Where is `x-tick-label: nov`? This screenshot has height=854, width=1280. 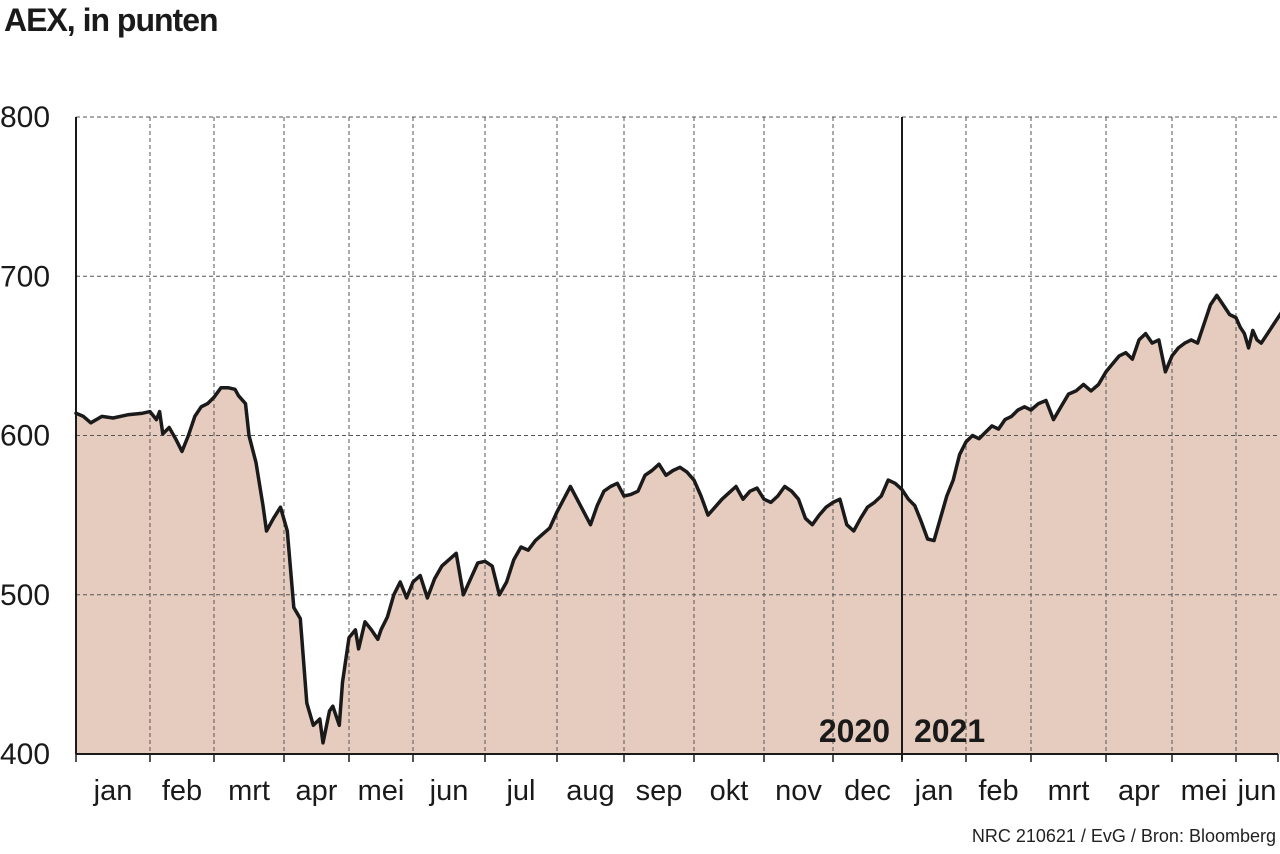 x-tick-label: nov is located at coordinates (798, 791).